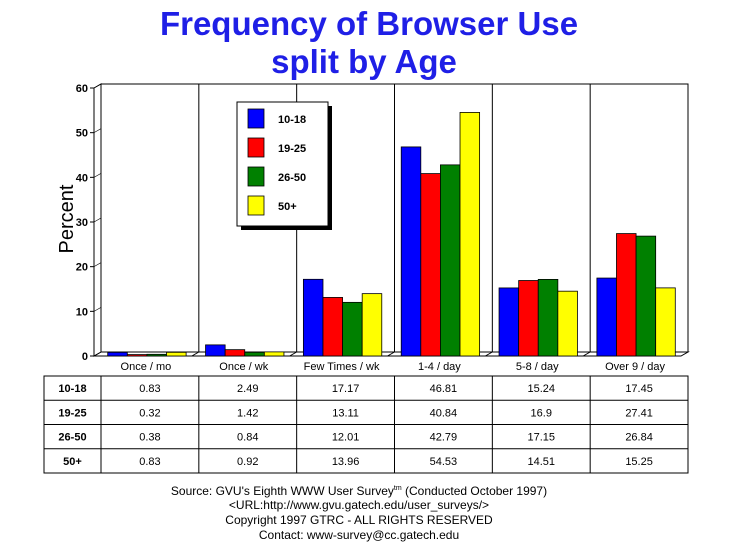 The height and width of the screenshot is (553, 729). What do you see at coordinates (474, 491) in the screenshot?
I see `footer-source-post: (Conducted October 1997)` at bounding box center [474, 491].